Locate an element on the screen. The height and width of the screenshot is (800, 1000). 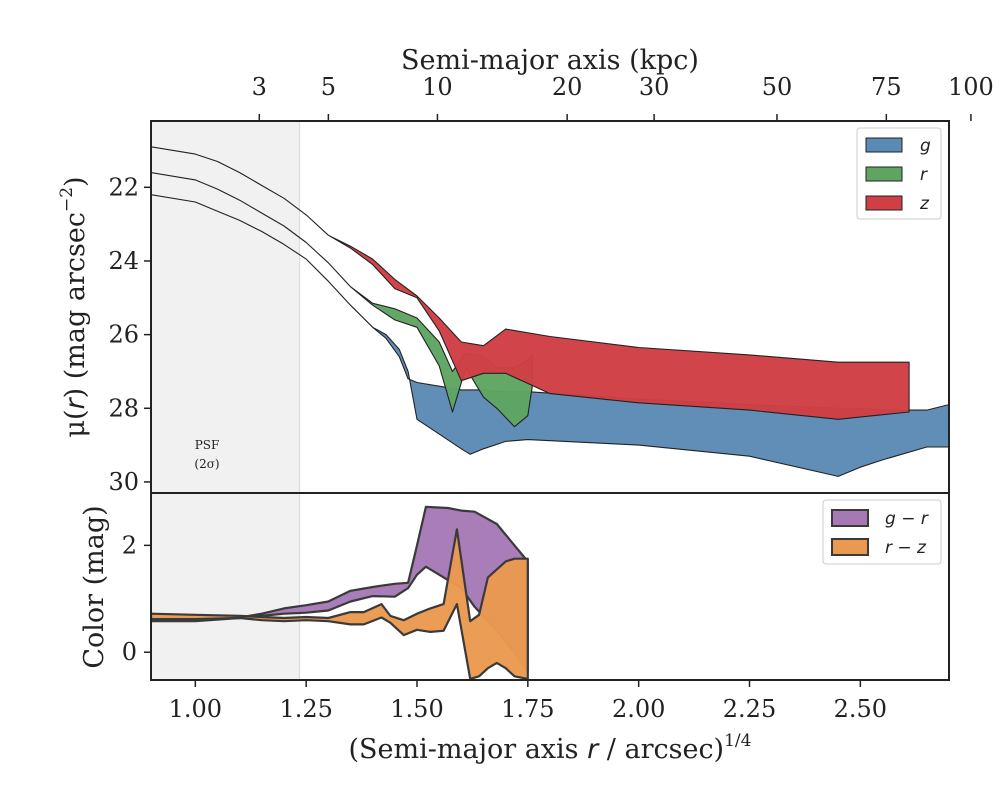
legend-label-g-r: g − r is located at coordinates (907, 519).